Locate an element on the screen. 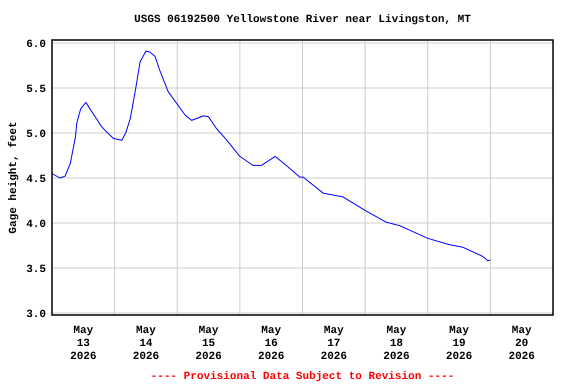  x-tick-label: May 13 2026 is located at coordinates (83, 344).